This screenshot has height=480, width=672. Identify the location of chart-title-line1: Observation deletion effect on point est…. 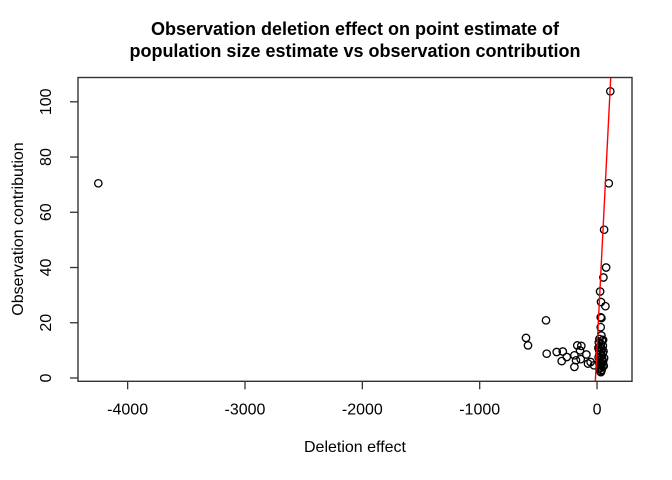
(355, 29).